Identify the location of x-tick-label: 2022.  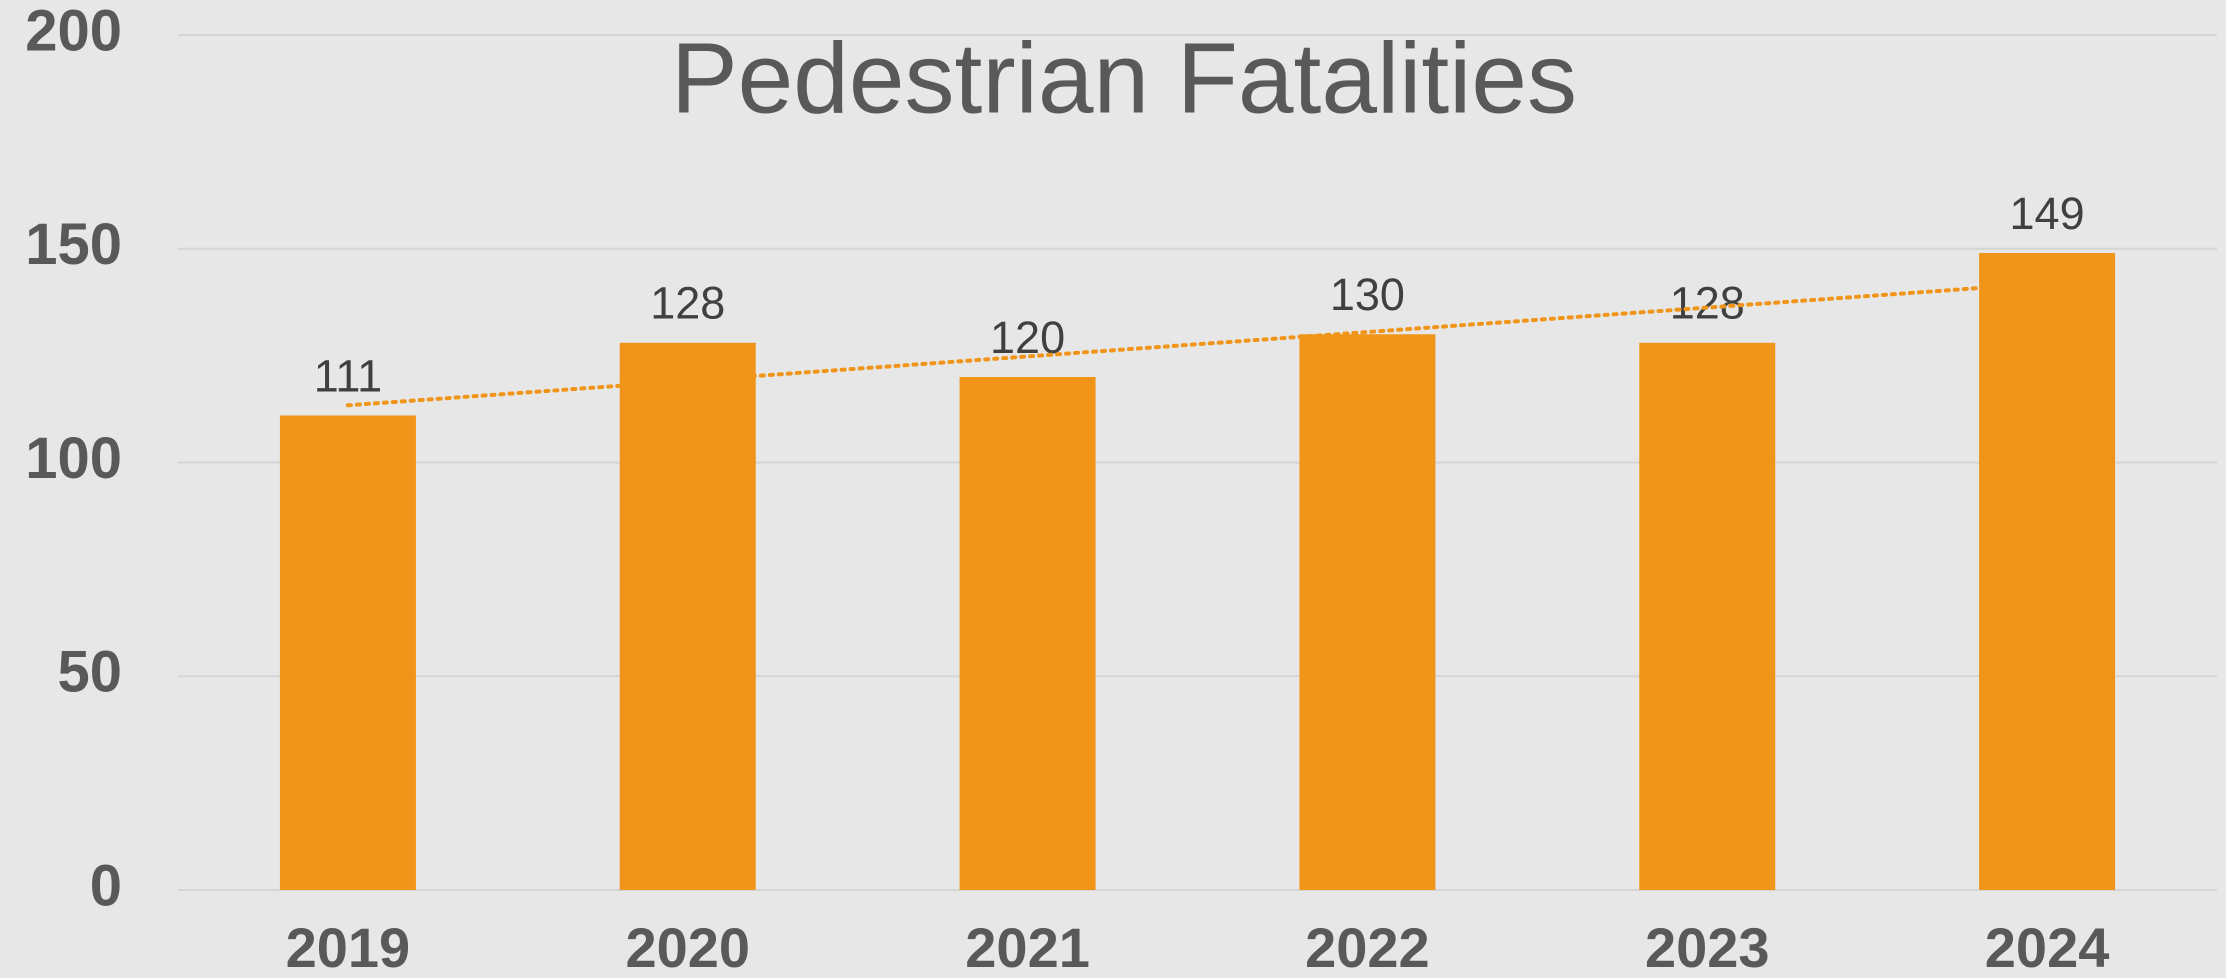
(1367, 947).